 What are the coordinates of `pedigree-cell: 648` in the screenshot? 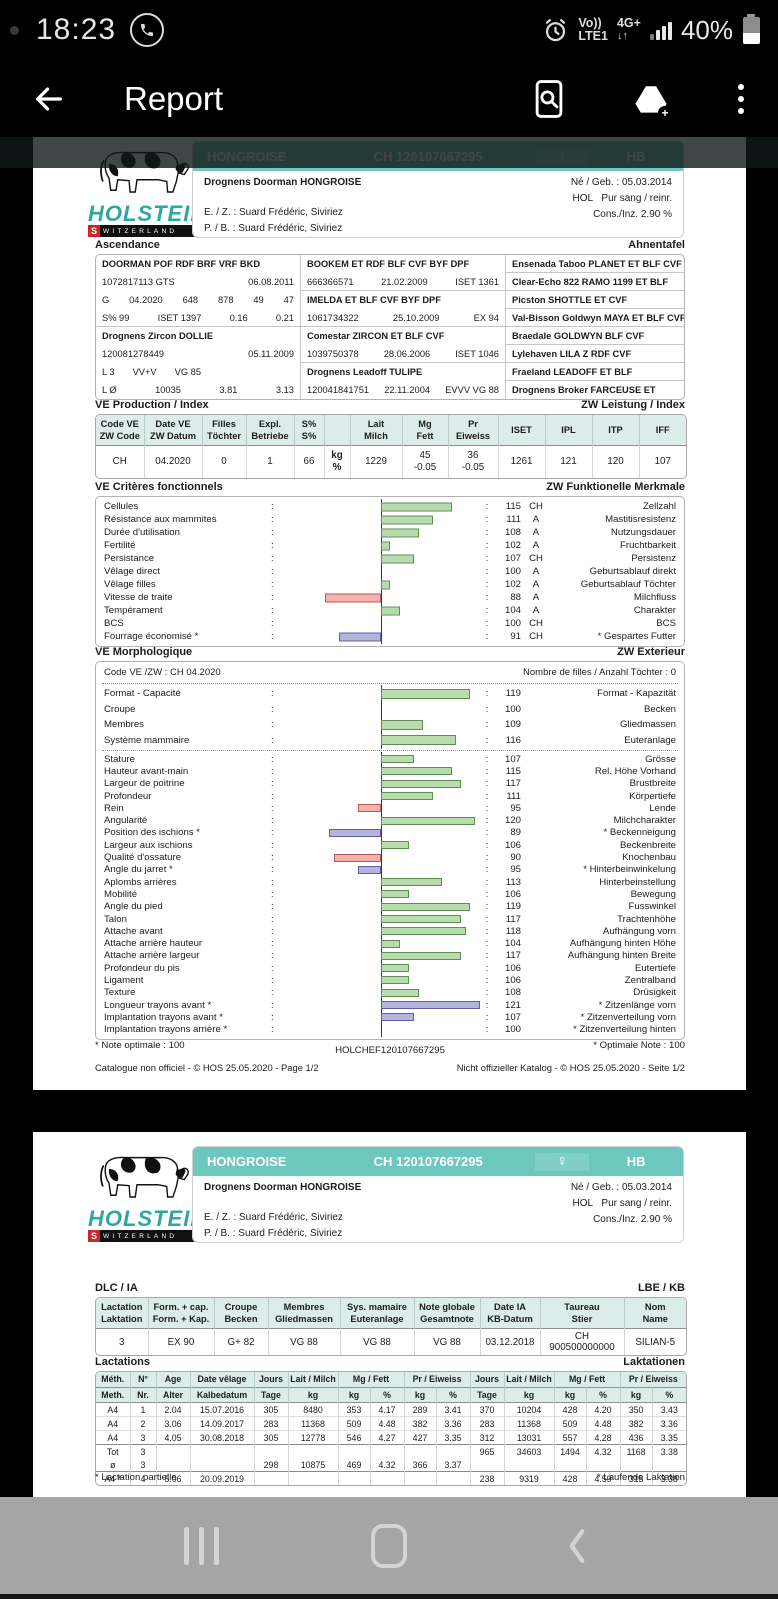 It's located at (190, 300).